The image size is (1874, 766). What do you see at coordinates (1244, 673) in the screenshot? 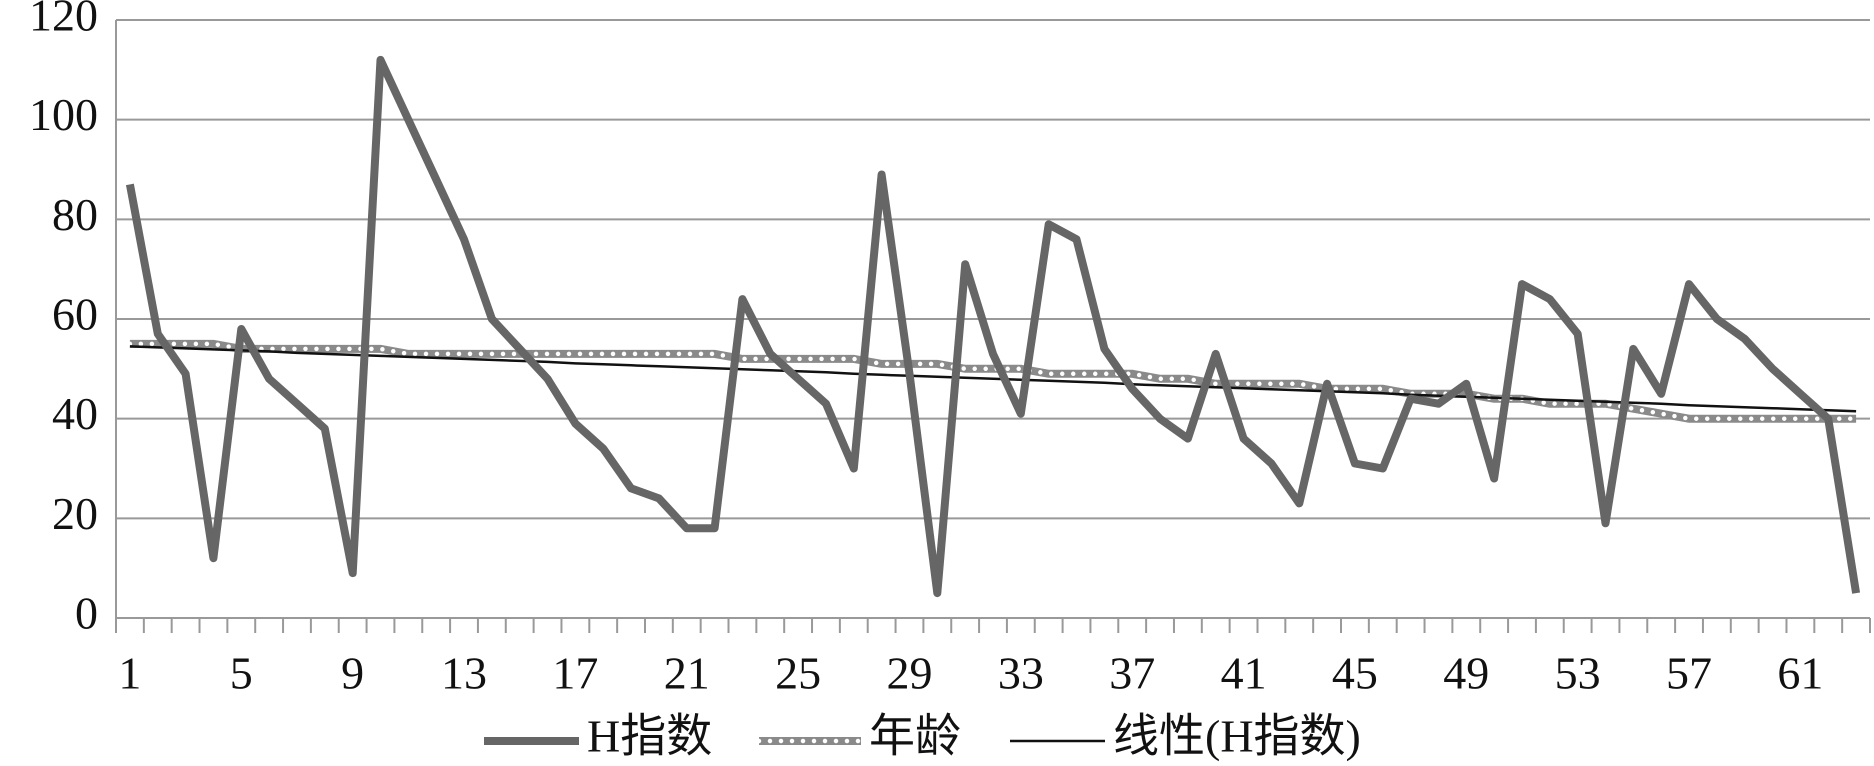
I see `x-tick-label: 41` at bounding box center [1244, 673].